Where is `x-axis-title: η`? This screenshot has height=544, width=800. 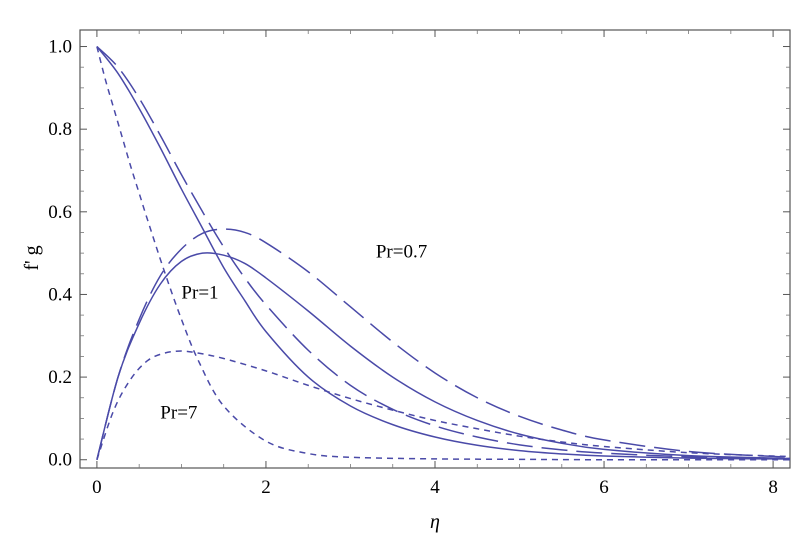
x-axis-title: η is located at coordinates (435, 522).